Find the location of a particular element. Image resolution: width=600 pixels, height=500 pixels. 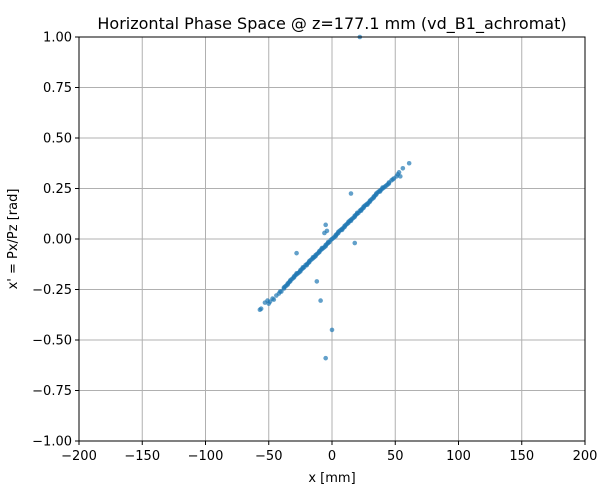

x-tick-label: 200 is located at coordinates (585, 456).